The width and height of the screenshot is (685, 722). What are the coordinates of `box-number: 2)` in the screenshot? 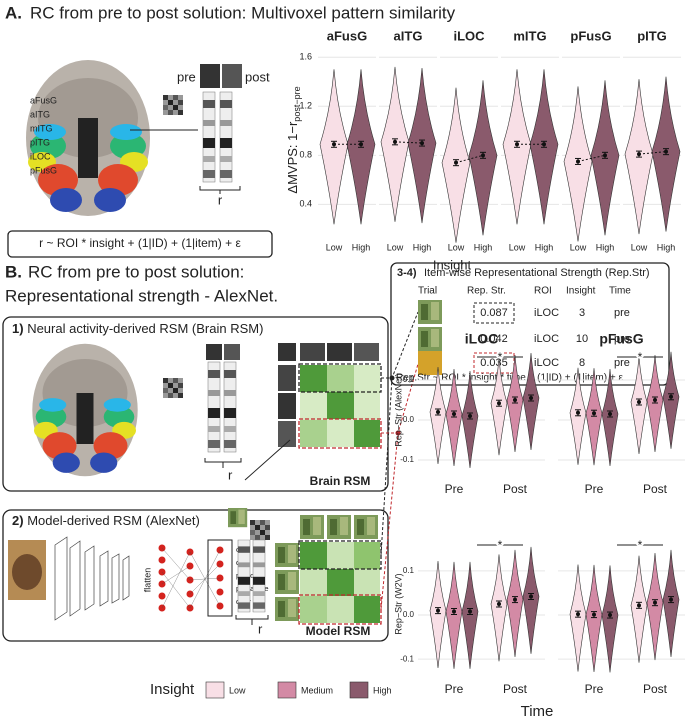 It's located at (18, 520).